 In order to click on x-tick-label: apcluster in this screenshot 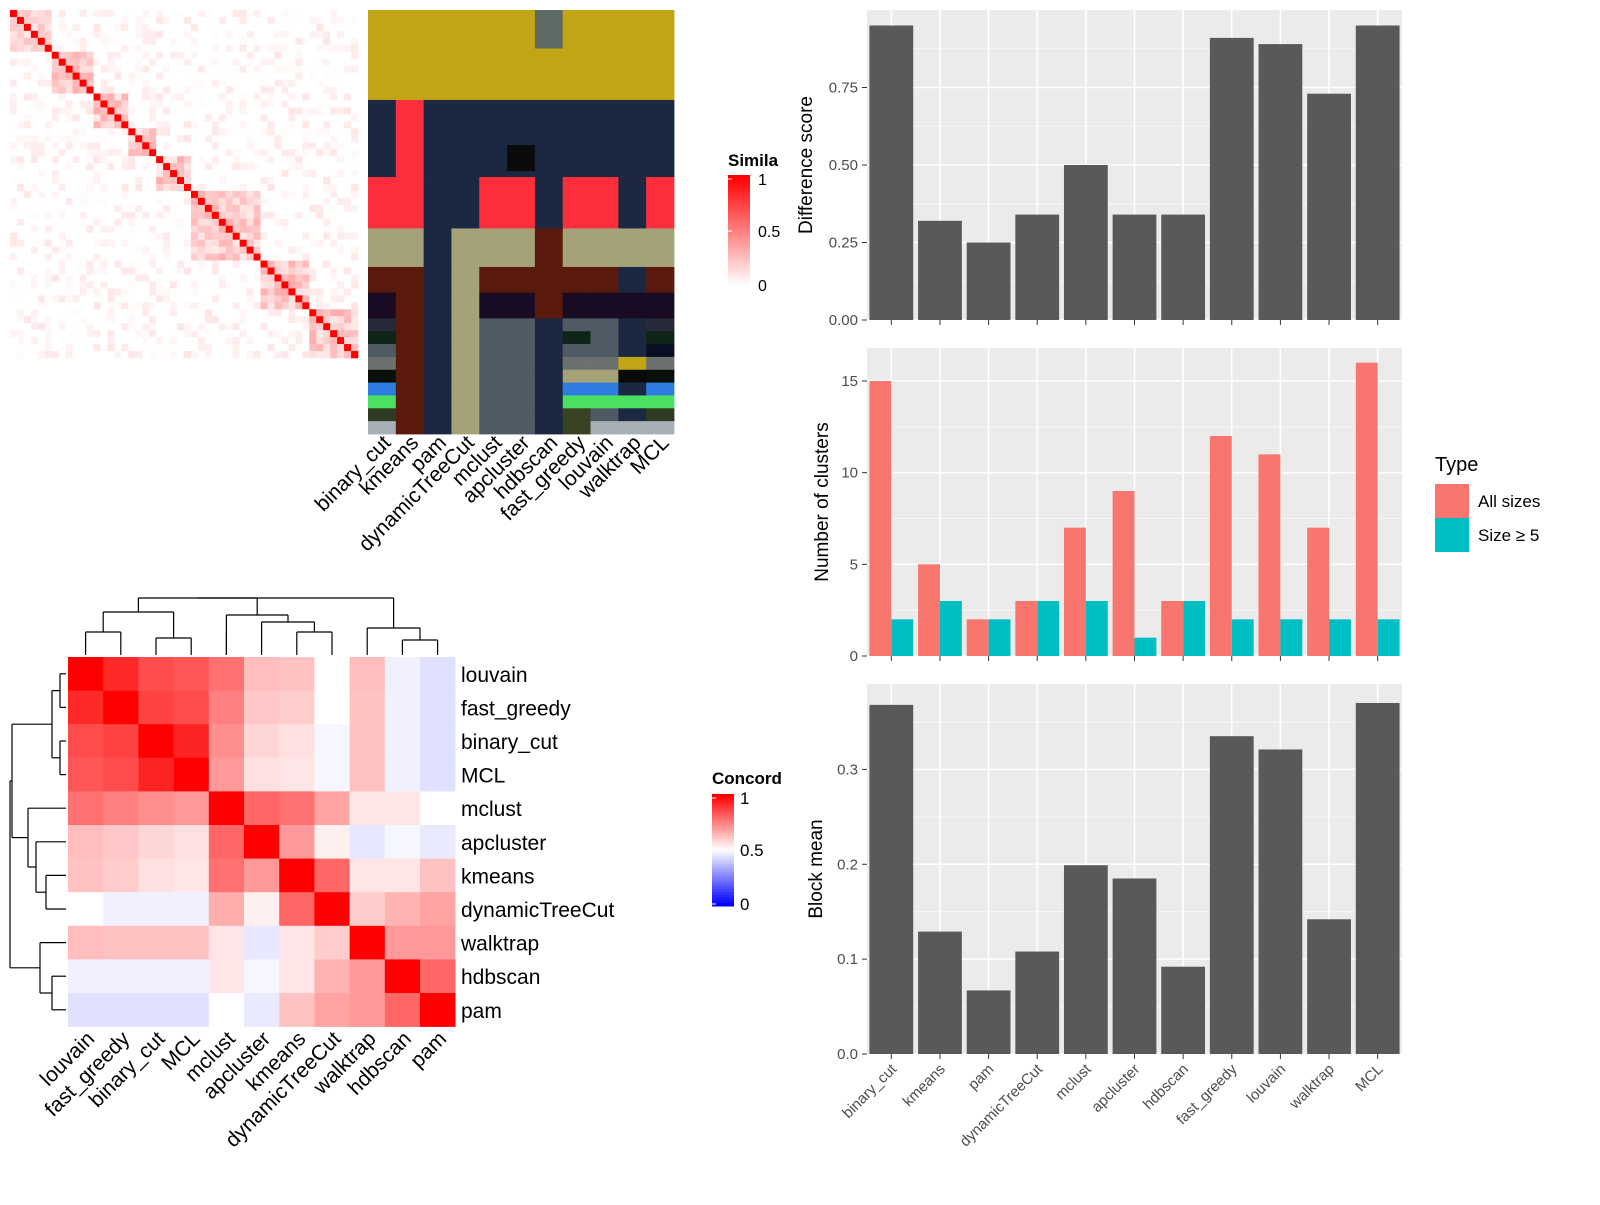, I will do `click(1115, 1088)`.